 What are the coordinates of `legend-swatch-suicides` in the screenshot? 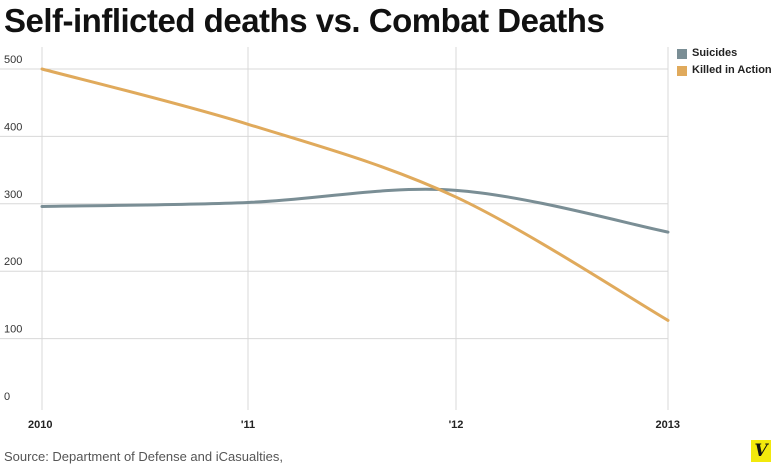 It's located at (682, 54).